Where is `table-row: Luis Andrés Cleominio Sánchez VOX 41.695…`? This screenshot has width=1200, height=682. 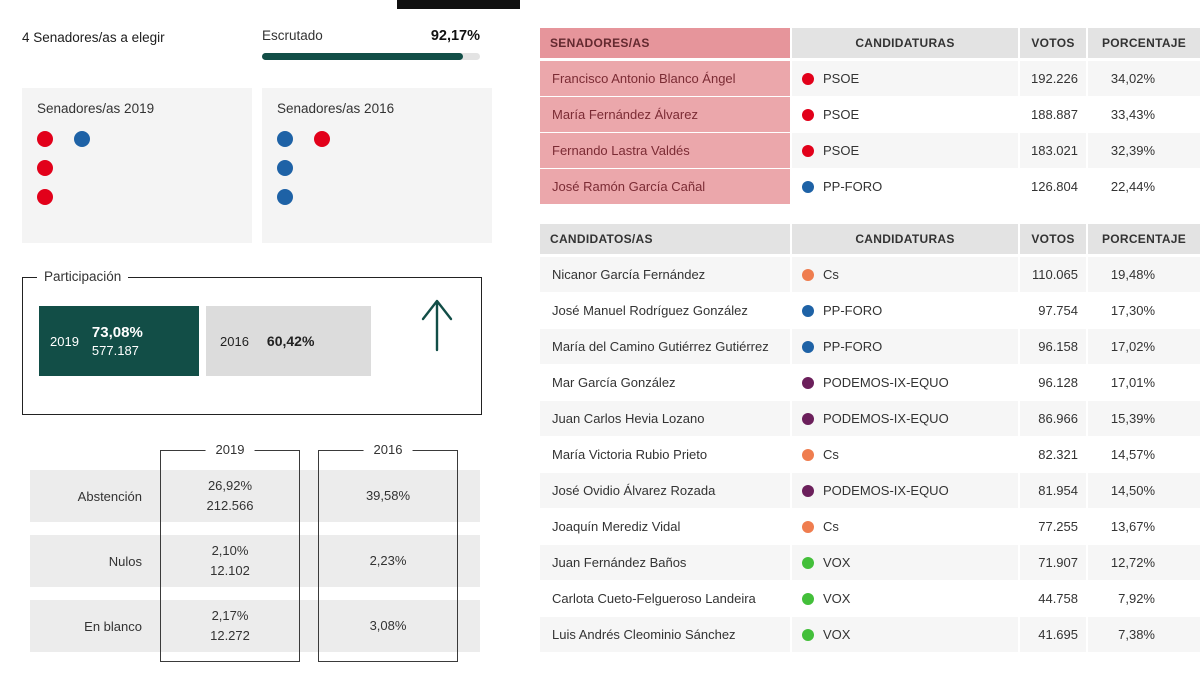 table-row: Luis Andrés Cleominio Sánchez VOX 41.695… is located at coordinates (870, 634).